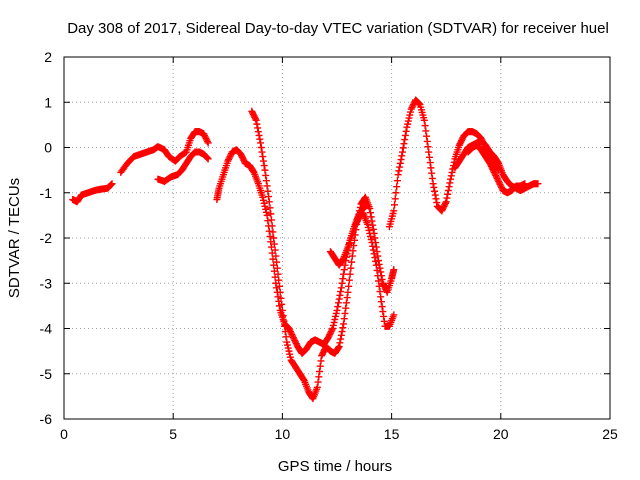 This screenshot has width=640, height=480. I want to click on series-arc9, so click(496, 169).